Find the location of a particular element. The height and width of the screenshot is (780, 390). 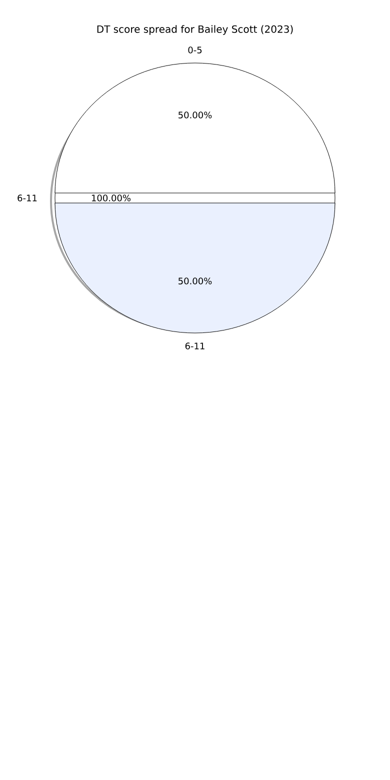

slice-label: 0-5 is located at coordinates (195, 50).